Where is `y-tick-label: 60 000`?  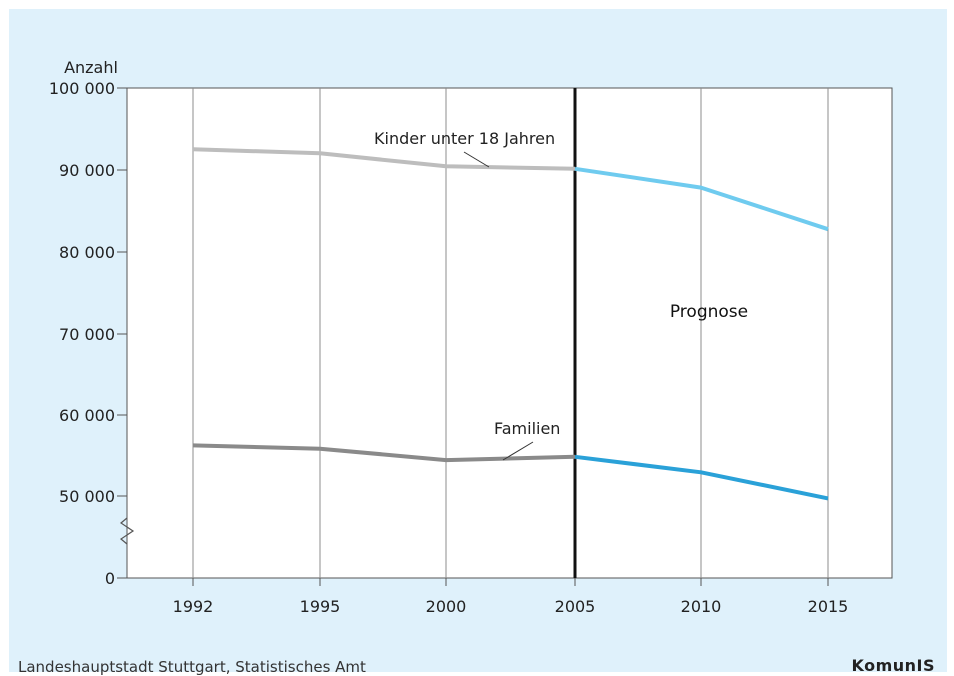
y-tick-label: 60 000 is located at coordinates (87, 415).